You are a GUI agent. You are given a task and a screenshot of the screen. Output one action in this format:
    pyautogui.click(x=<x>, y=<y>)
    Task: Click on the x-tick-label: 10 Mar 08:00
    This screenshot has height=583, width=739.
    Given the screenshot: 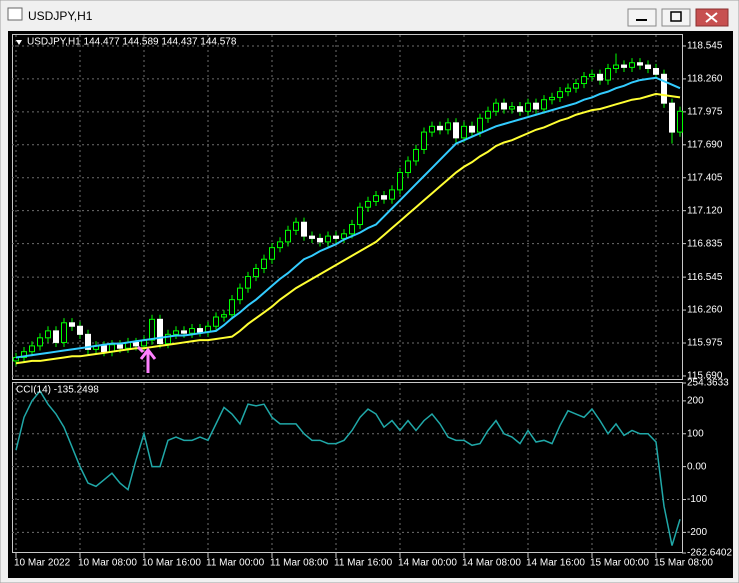 What is the action you would take?
    pyautogui.click(x=107, y=563)
    